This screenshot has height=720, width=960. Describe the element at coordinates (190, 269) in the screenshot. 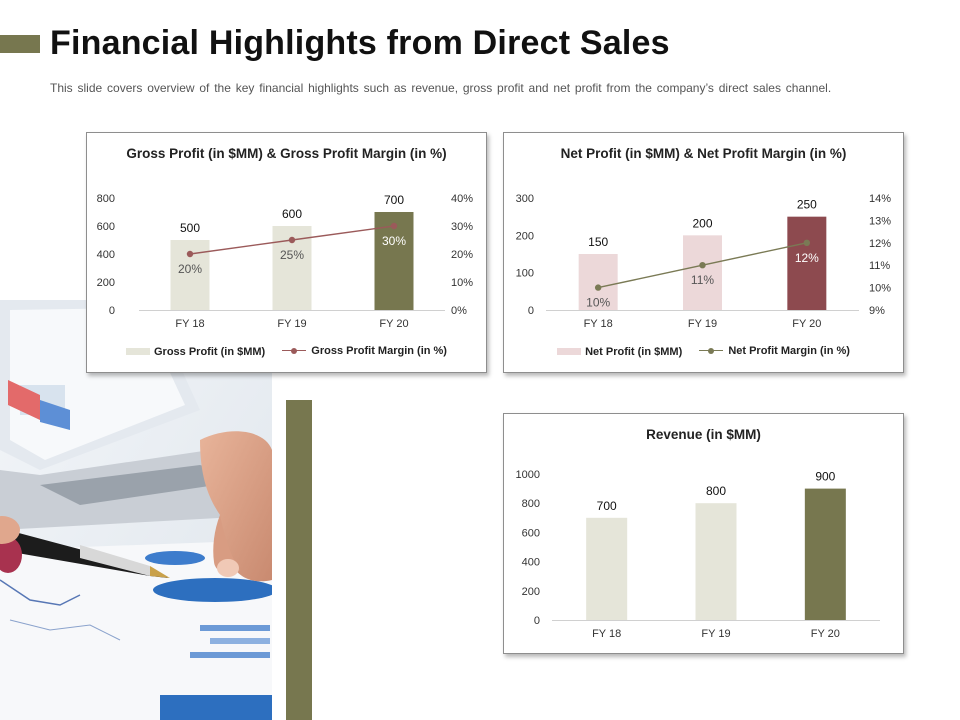

I see `margin-value-label: 20%` at that location.